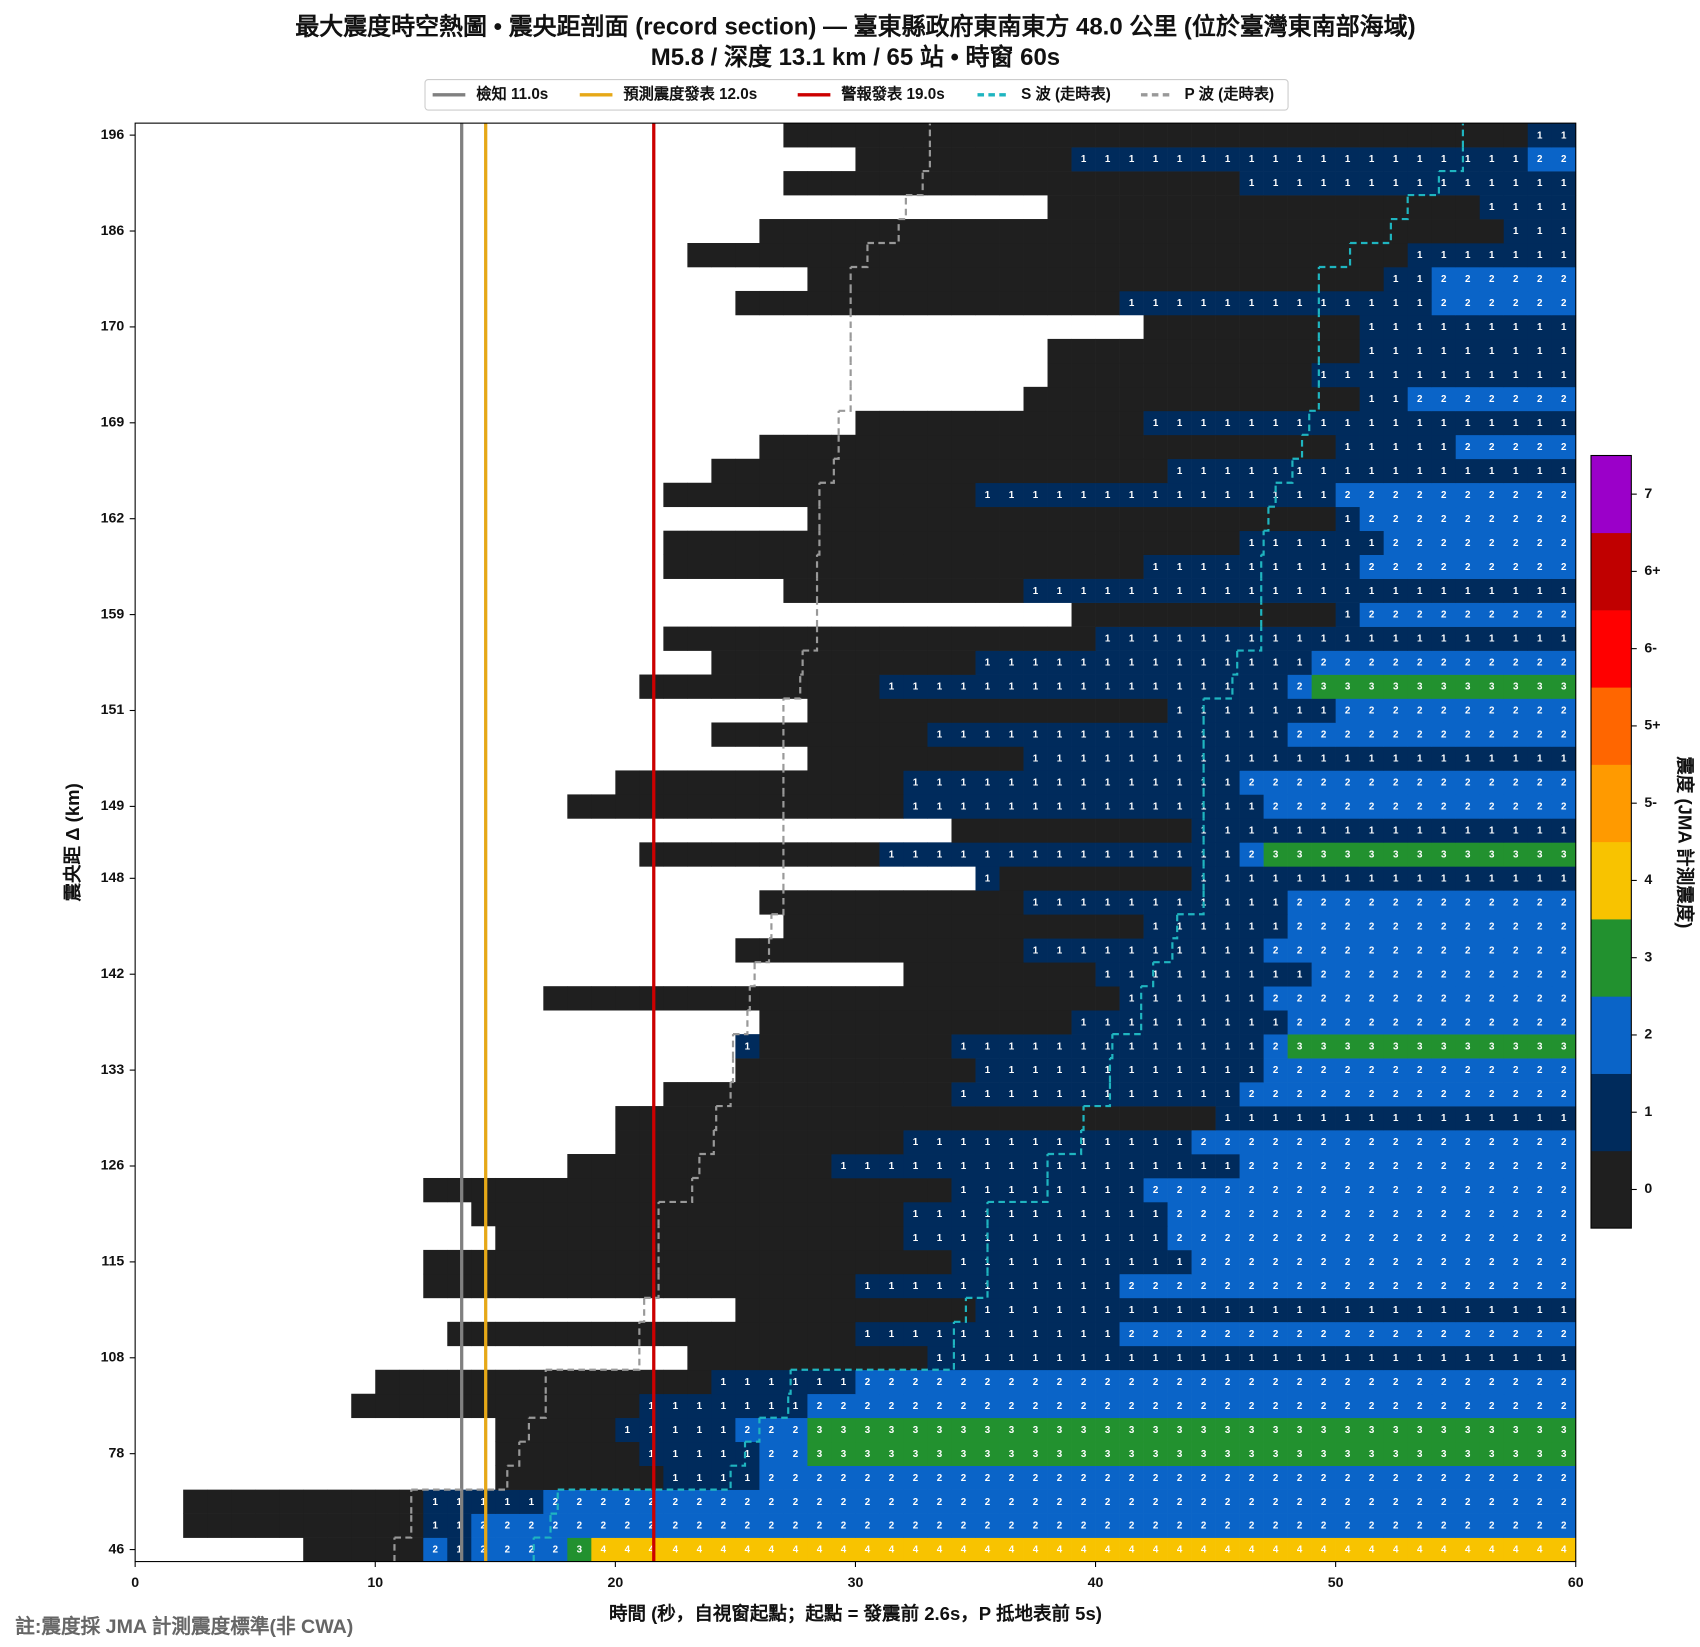  I want to click on y-axis-label: 震央距 Δ (km), so click(72, 842).